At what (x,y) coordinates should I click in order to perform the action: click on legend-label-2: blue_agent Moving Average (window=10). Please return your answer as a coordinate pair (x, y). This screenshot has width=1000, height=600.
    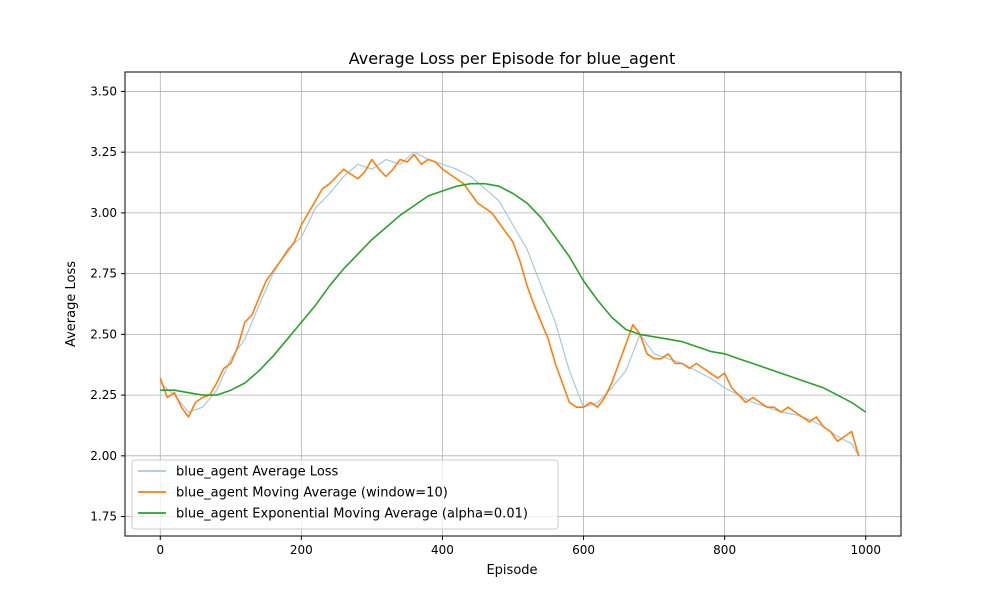
    Looking at the image, I should click on (312, 493).